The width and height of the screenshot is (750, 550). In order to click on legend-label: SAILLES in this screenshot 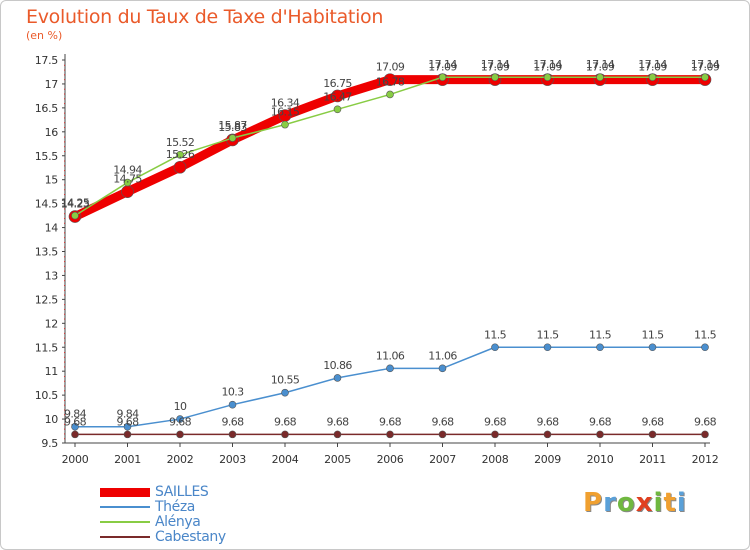, I will do `click(182, 492)`.